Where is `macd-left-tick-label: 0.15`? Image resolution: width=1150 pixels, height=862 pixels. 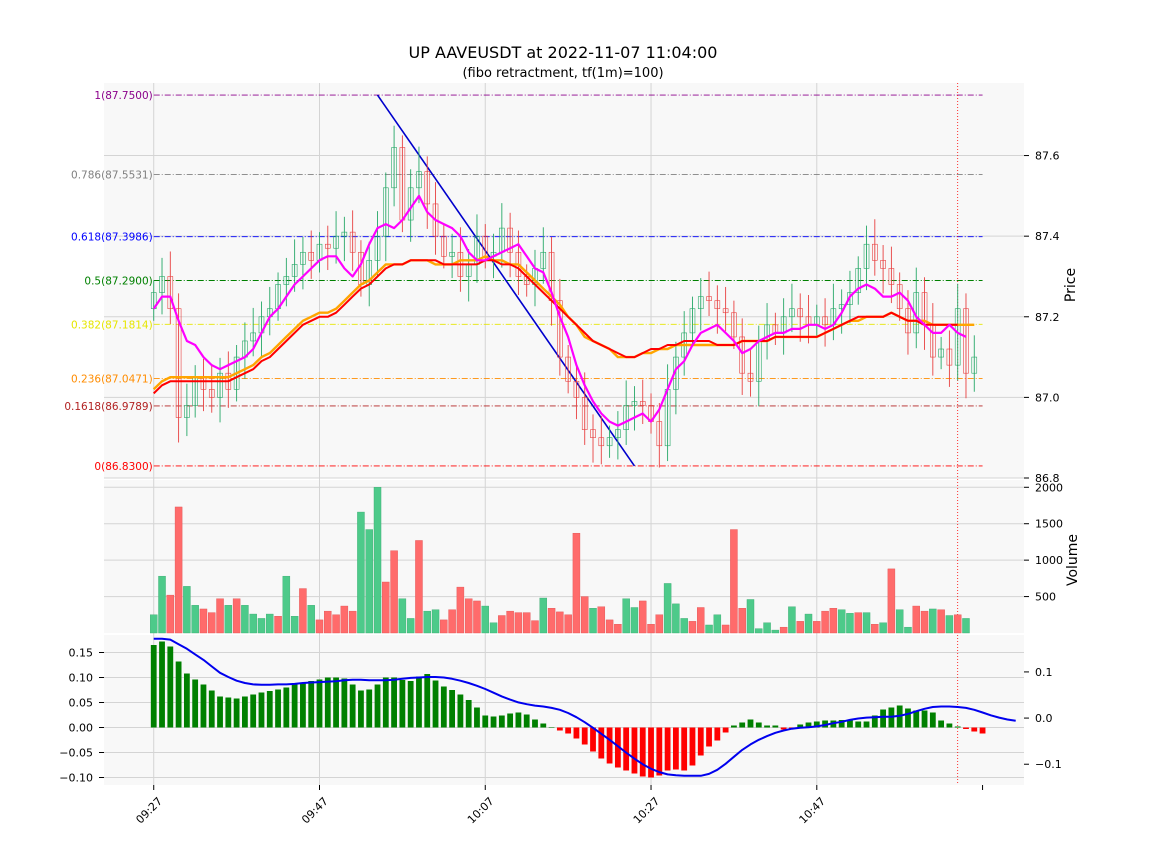 macd-left-tick-label: 0.15 is located at coordinates (81, 653).